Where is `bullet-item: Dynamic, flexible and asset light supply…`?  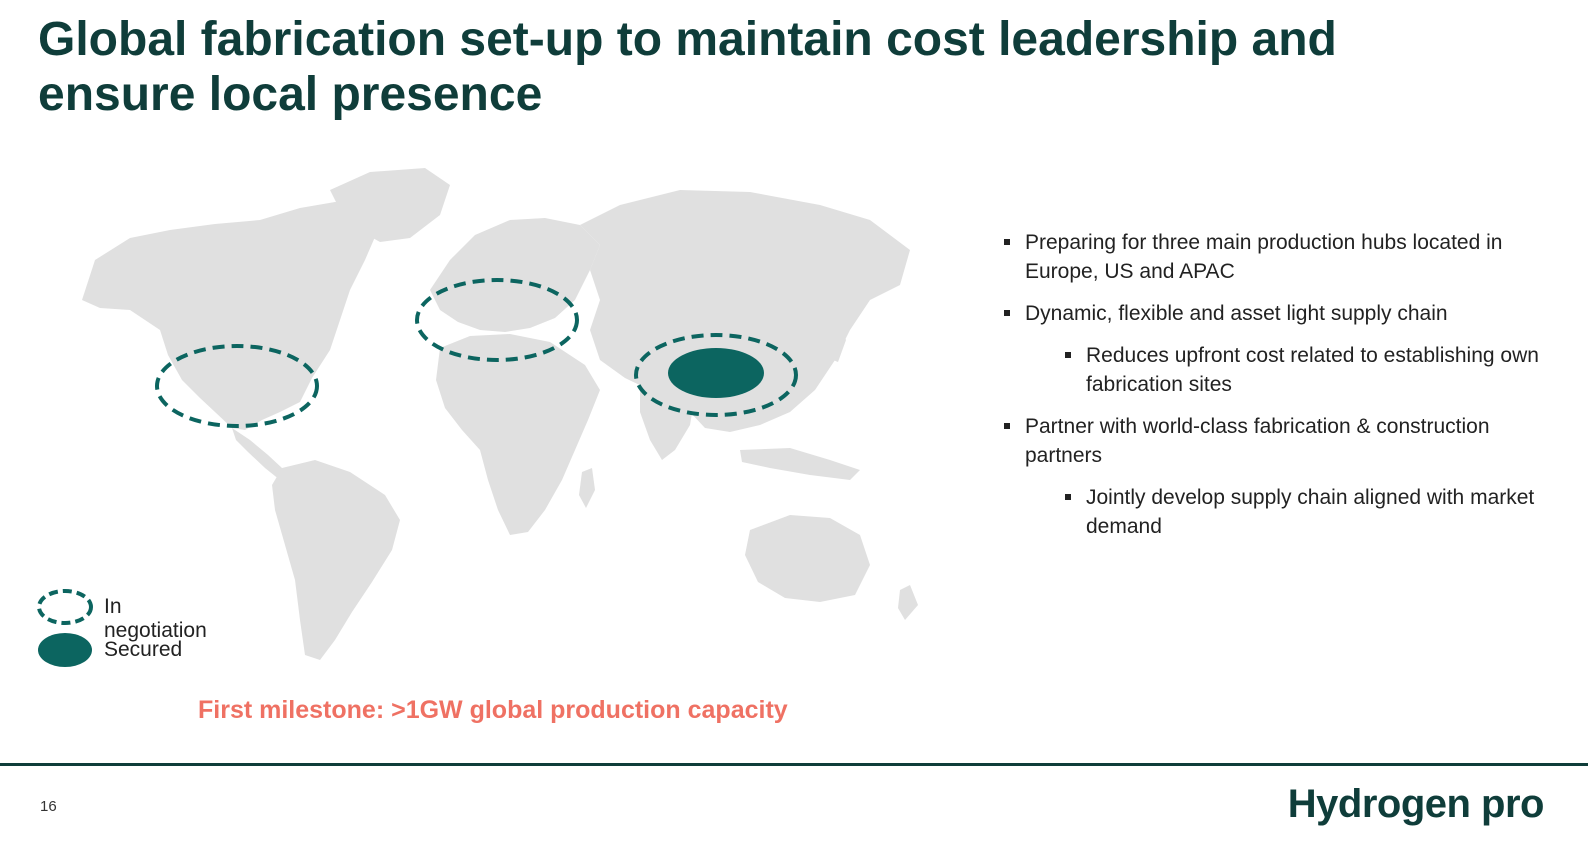
bullet-item: Dynamic, flexible and asset light supply… is located at coordinates (1280, 313).